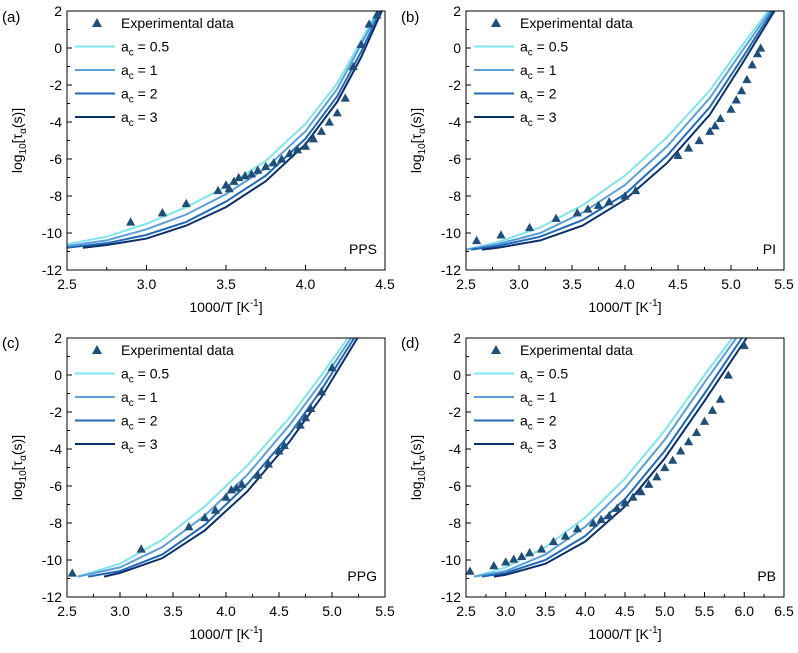 The height and width of the screenshot is (653, 798). I want to click on legend-label: ac = 1, so click(538, 72).